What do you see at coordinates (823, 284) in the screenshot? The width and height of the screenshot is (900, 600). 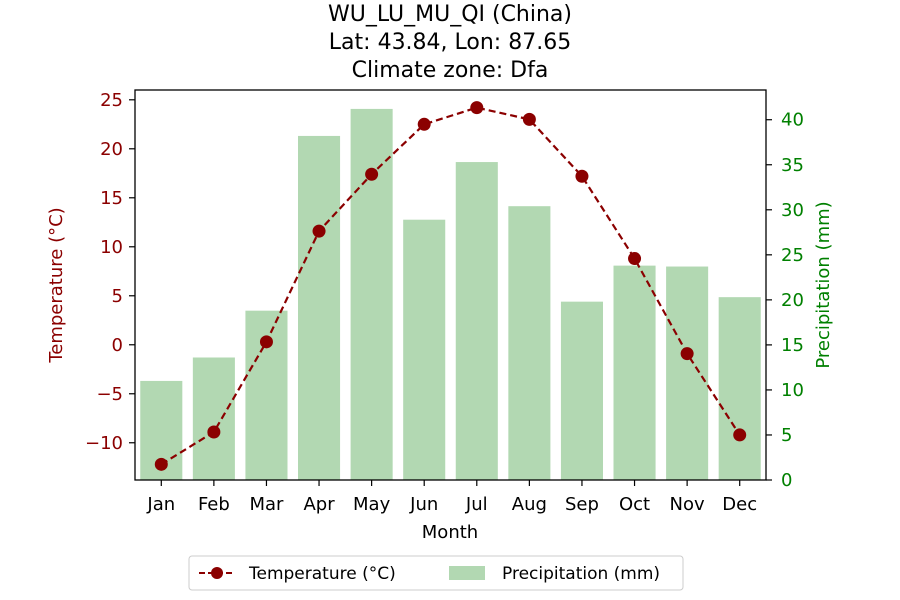 I see `precipitation-axis-label: Precipitation (mm)` at bounding box center [823, 284].